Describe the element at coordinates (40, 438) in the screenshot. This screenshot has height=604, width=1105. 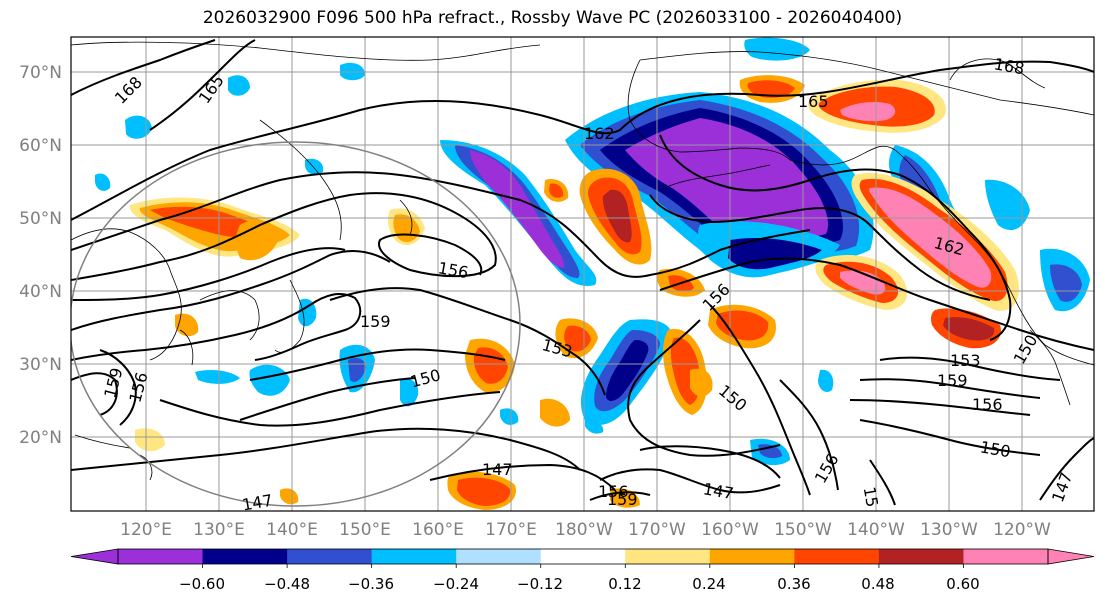
I see `lat-label: 20°N` at that location.